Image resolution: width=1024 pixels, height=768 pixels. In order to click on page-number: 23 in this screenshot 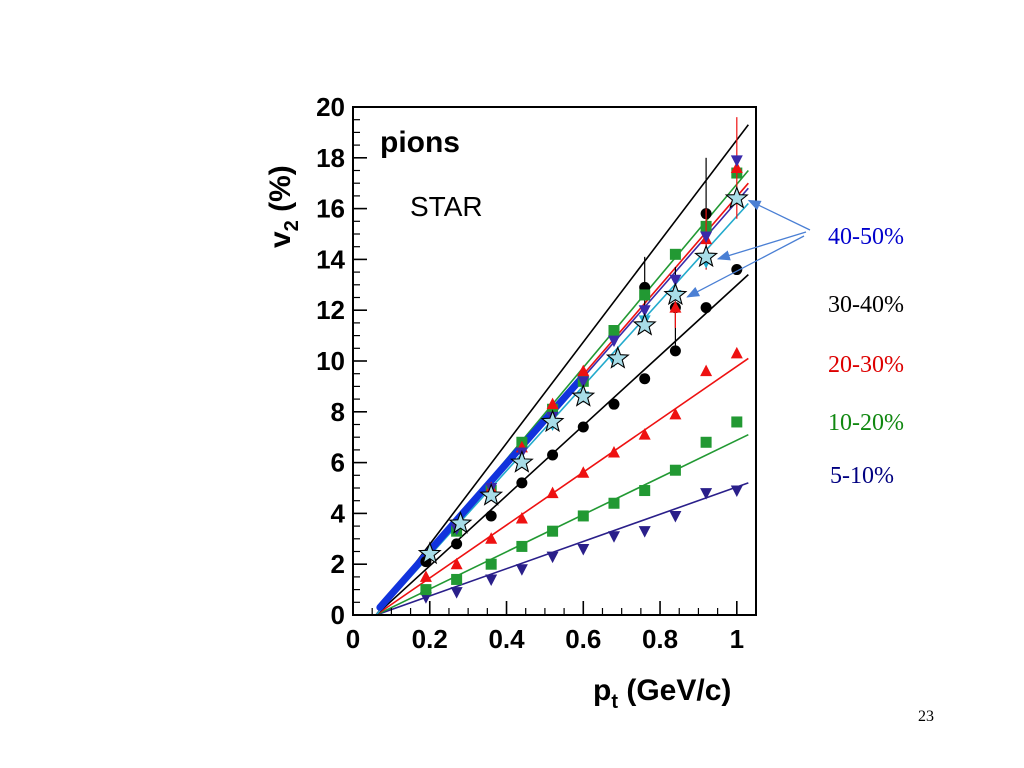, I will do `click(926, 716)`.